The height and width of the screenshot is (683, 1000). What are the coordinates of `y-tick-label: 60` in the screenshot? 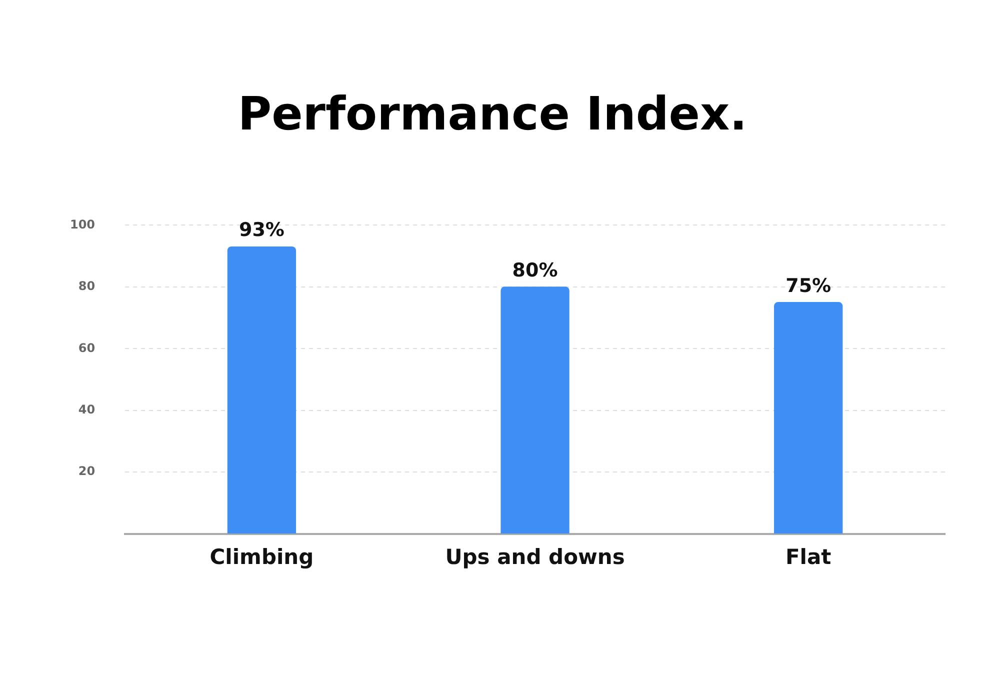 It's located at (87, 347).